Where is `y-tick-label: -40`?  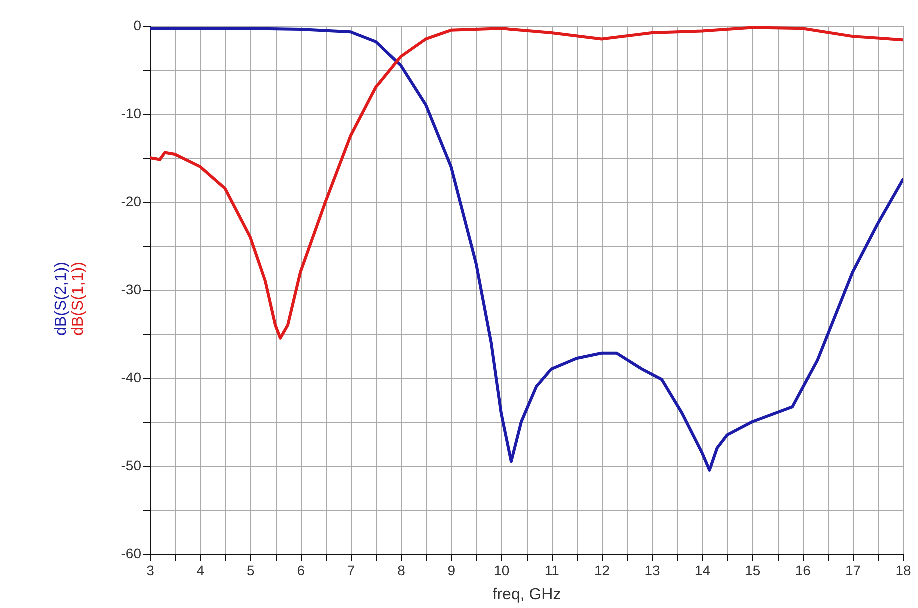 y-tick-label: -40 is located at coordinates (131, 378).